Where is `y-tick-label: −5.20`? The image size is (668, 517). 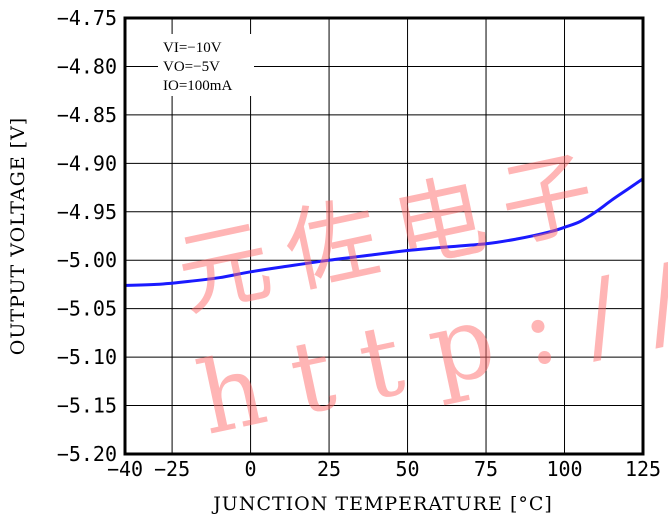
y-tick-label: −5.20 is located at coordinates (87, 454).